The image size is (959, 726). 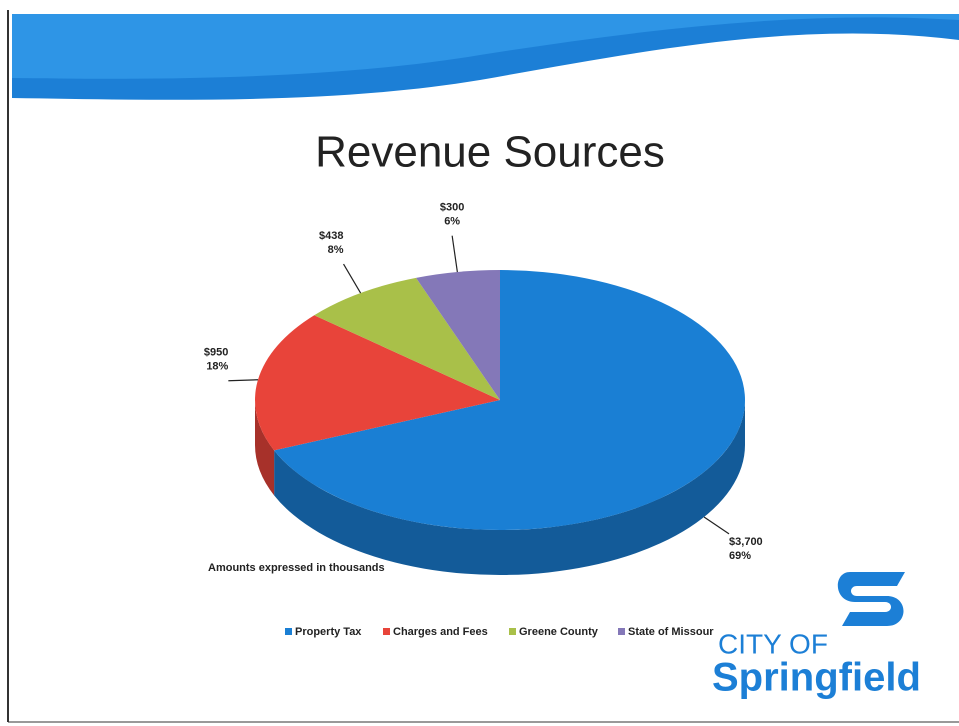 I want to click on logo-line1: CITY OF, so click(x=773, y=643).